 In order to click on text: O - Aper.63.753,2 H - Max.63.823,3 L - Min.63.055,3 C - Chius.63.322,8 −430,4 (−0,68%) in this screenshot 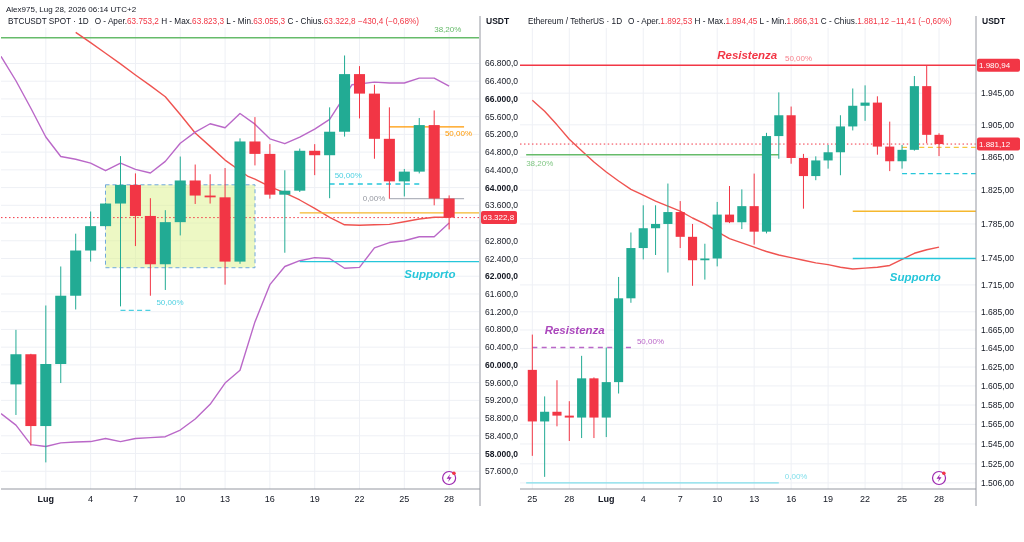, I will do `click(256, 21)`.